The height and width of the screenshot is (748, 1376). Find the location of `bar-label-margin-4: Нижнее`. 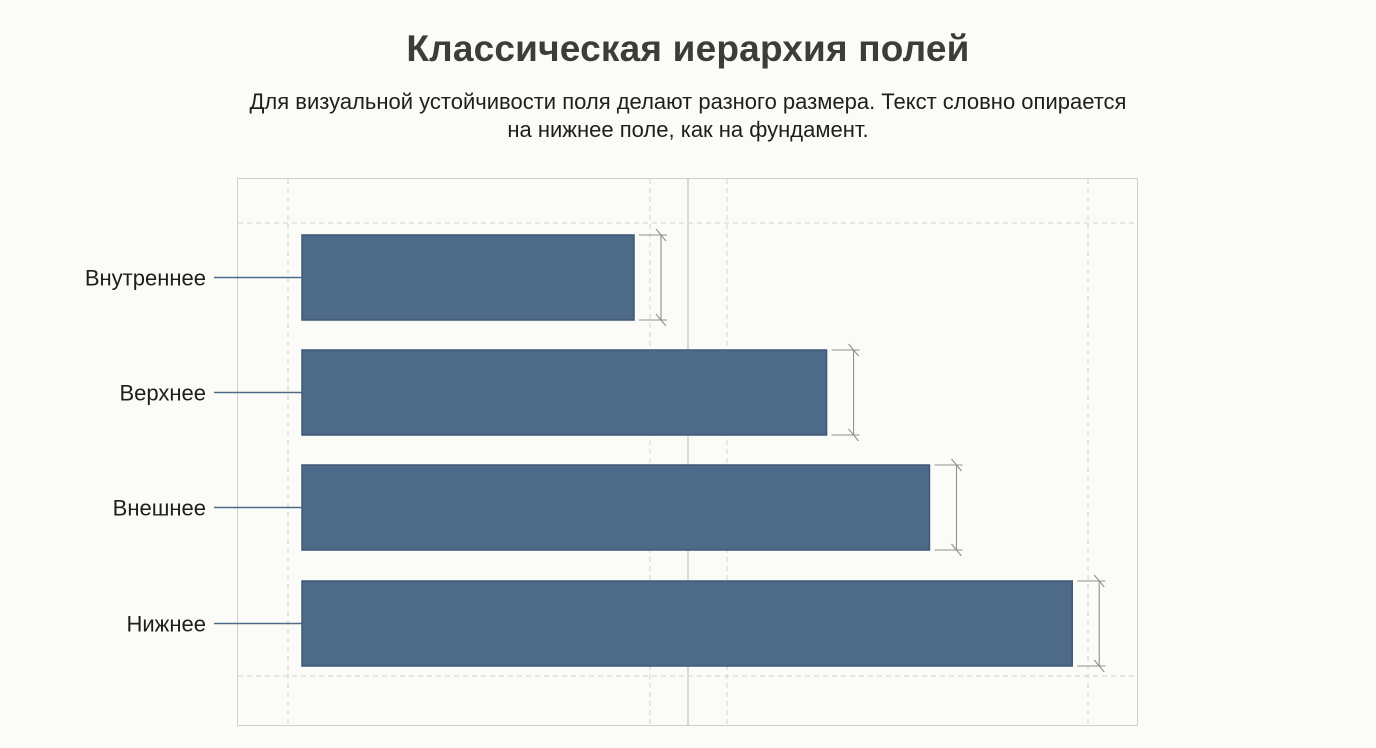

bar-label-margin-4: Нижнее is located at coordinates (166, 624).